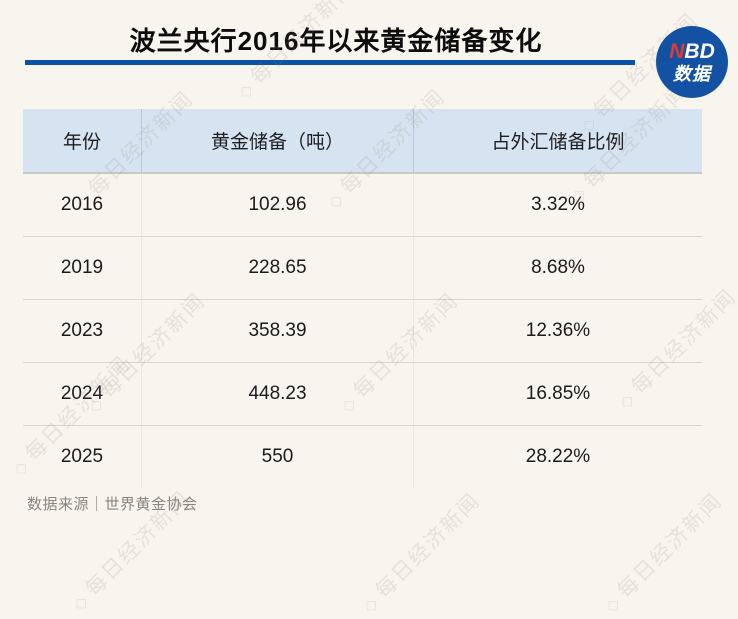 The image size is (738, 619). What do you see at coordinates (557, 268) in the screenshot?
I see `cell-fx-share: 8.68%` at bounding box center [557, 268].